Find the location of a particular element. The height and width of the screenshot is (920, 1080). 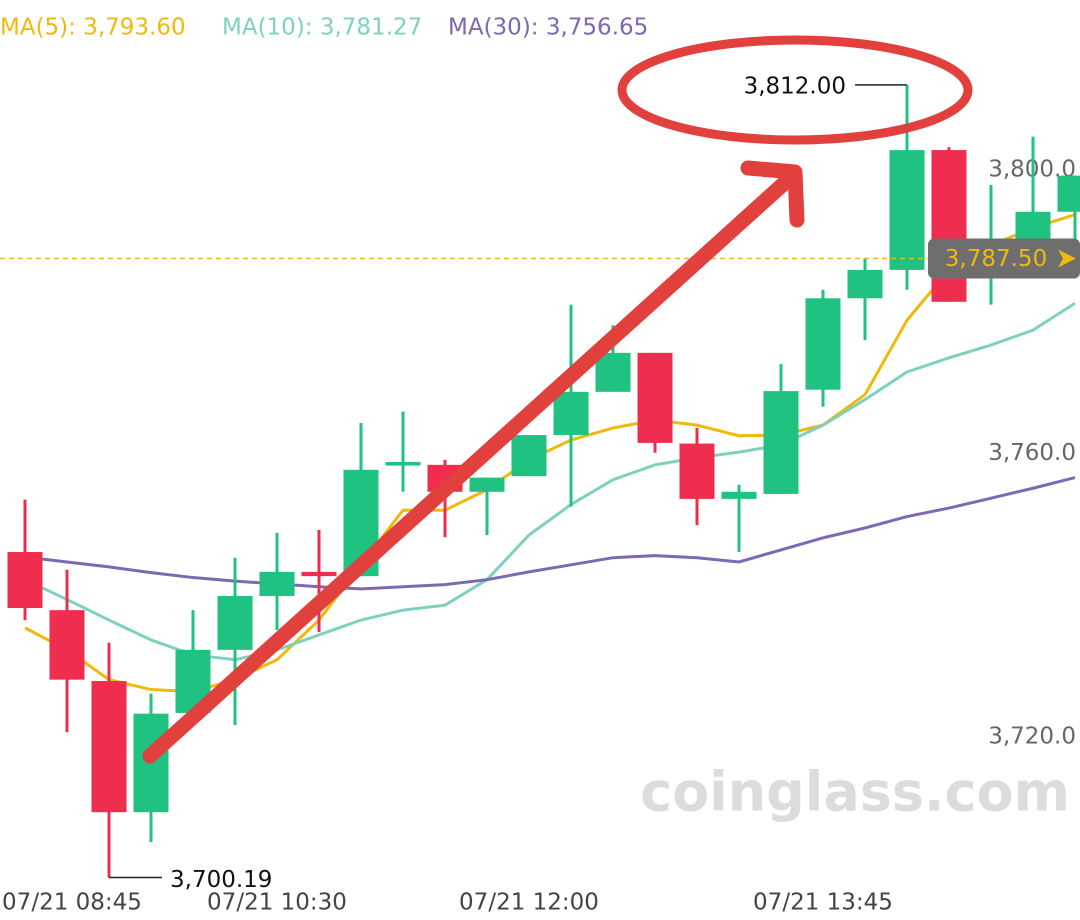

legend-entry: MA(10): 3,781.27 is located at coordinates (322, 28).